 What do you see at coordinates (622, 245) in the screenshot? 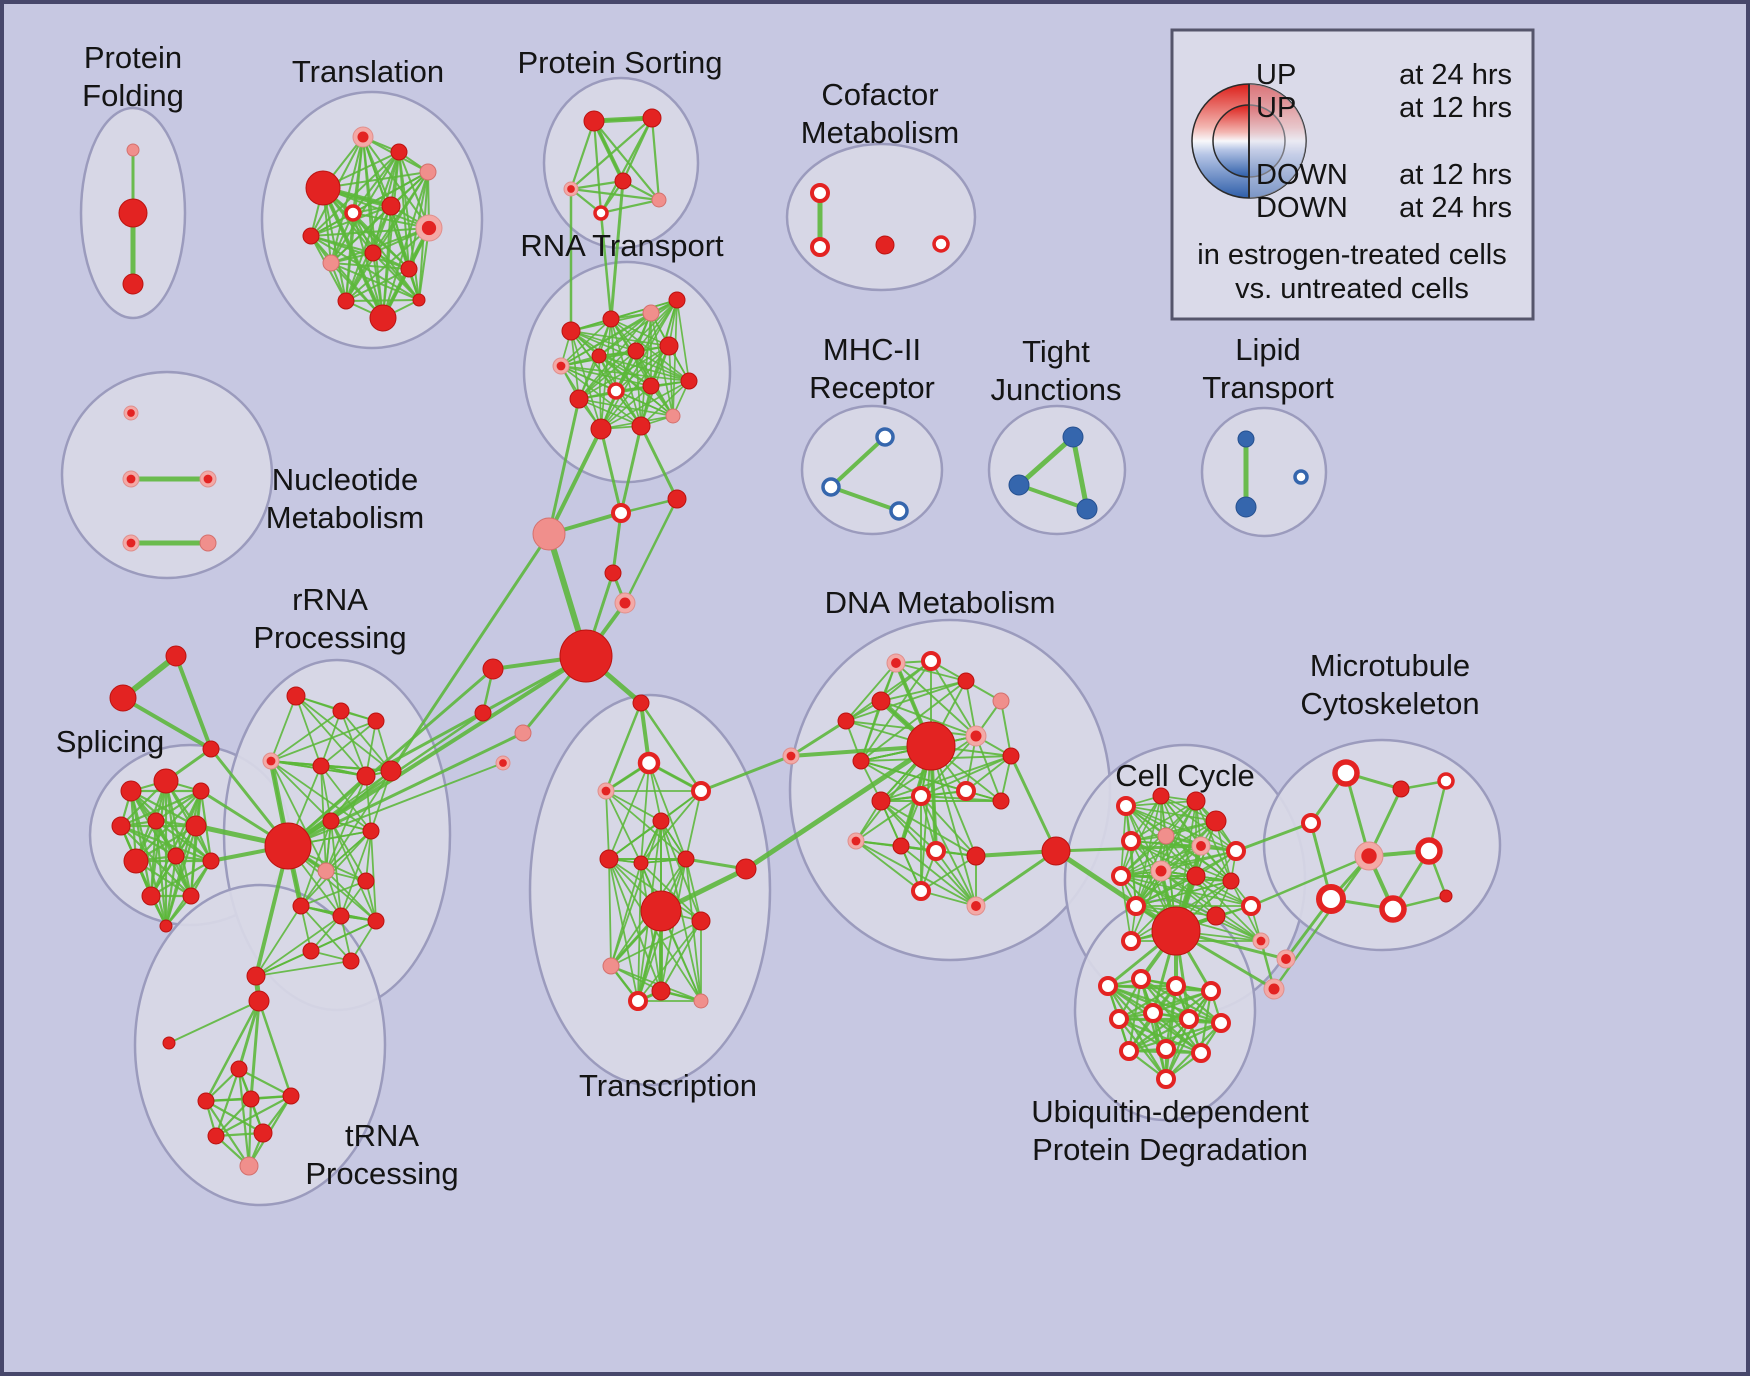
I see `cluster-label-rna-transport: RNA Transport` at bounding box center [622, 245].